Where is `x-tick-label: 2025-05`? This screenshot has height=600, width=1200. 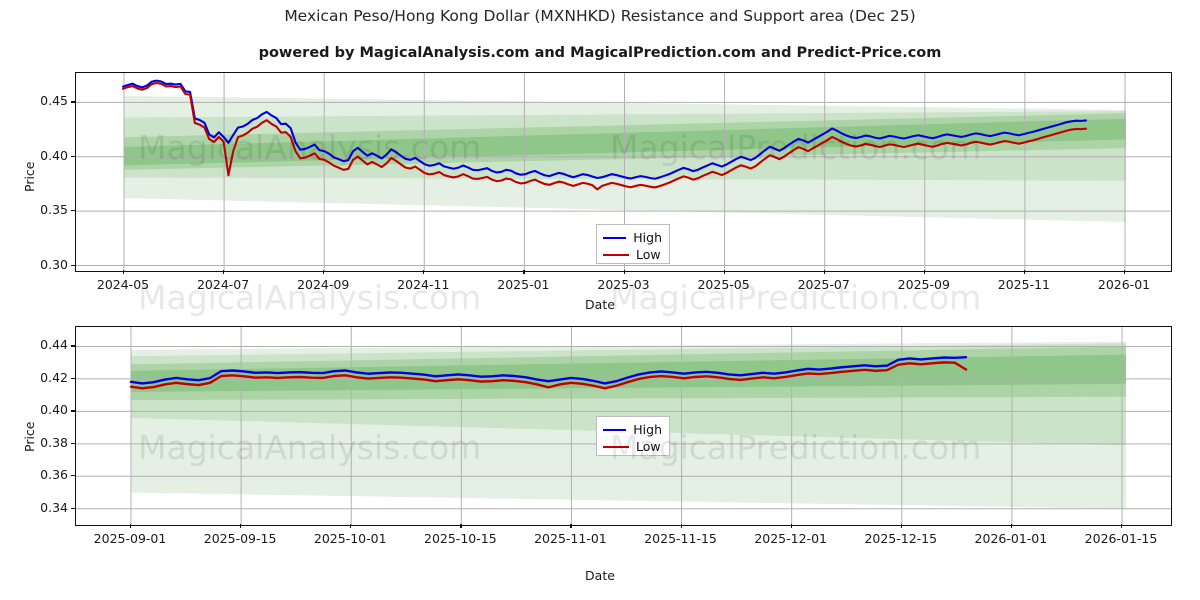 x-tick-label: 2025-05 is located at coordinates (723, 284).